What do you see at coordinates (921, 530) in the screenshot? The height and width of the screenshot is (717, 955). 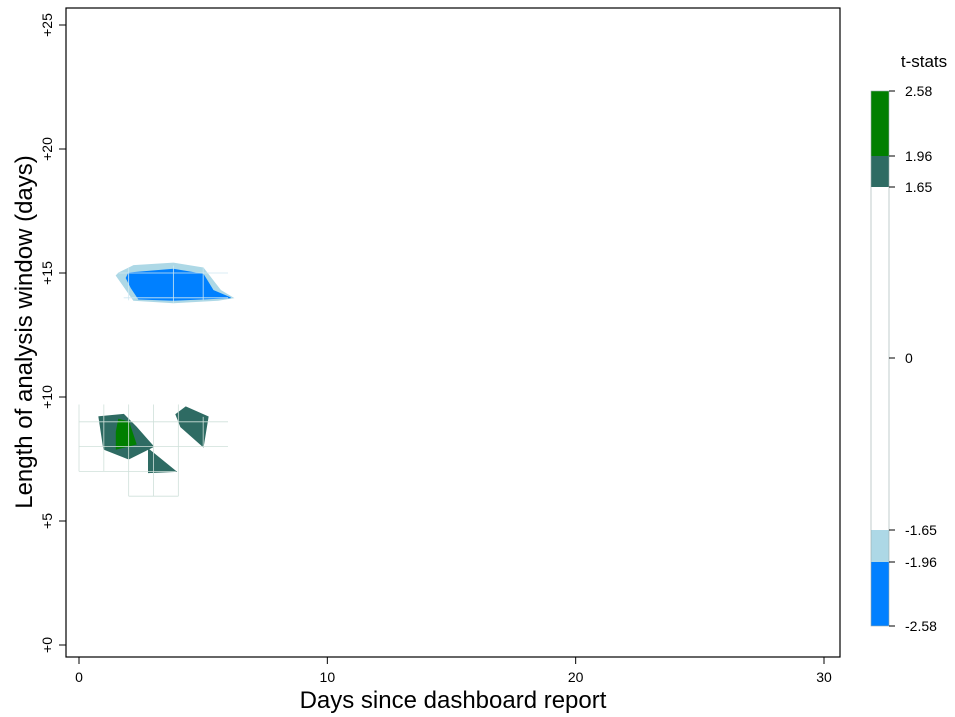 I see `colorbar-tick-label--1.65: -1.65` at bounding box center [921, 530].